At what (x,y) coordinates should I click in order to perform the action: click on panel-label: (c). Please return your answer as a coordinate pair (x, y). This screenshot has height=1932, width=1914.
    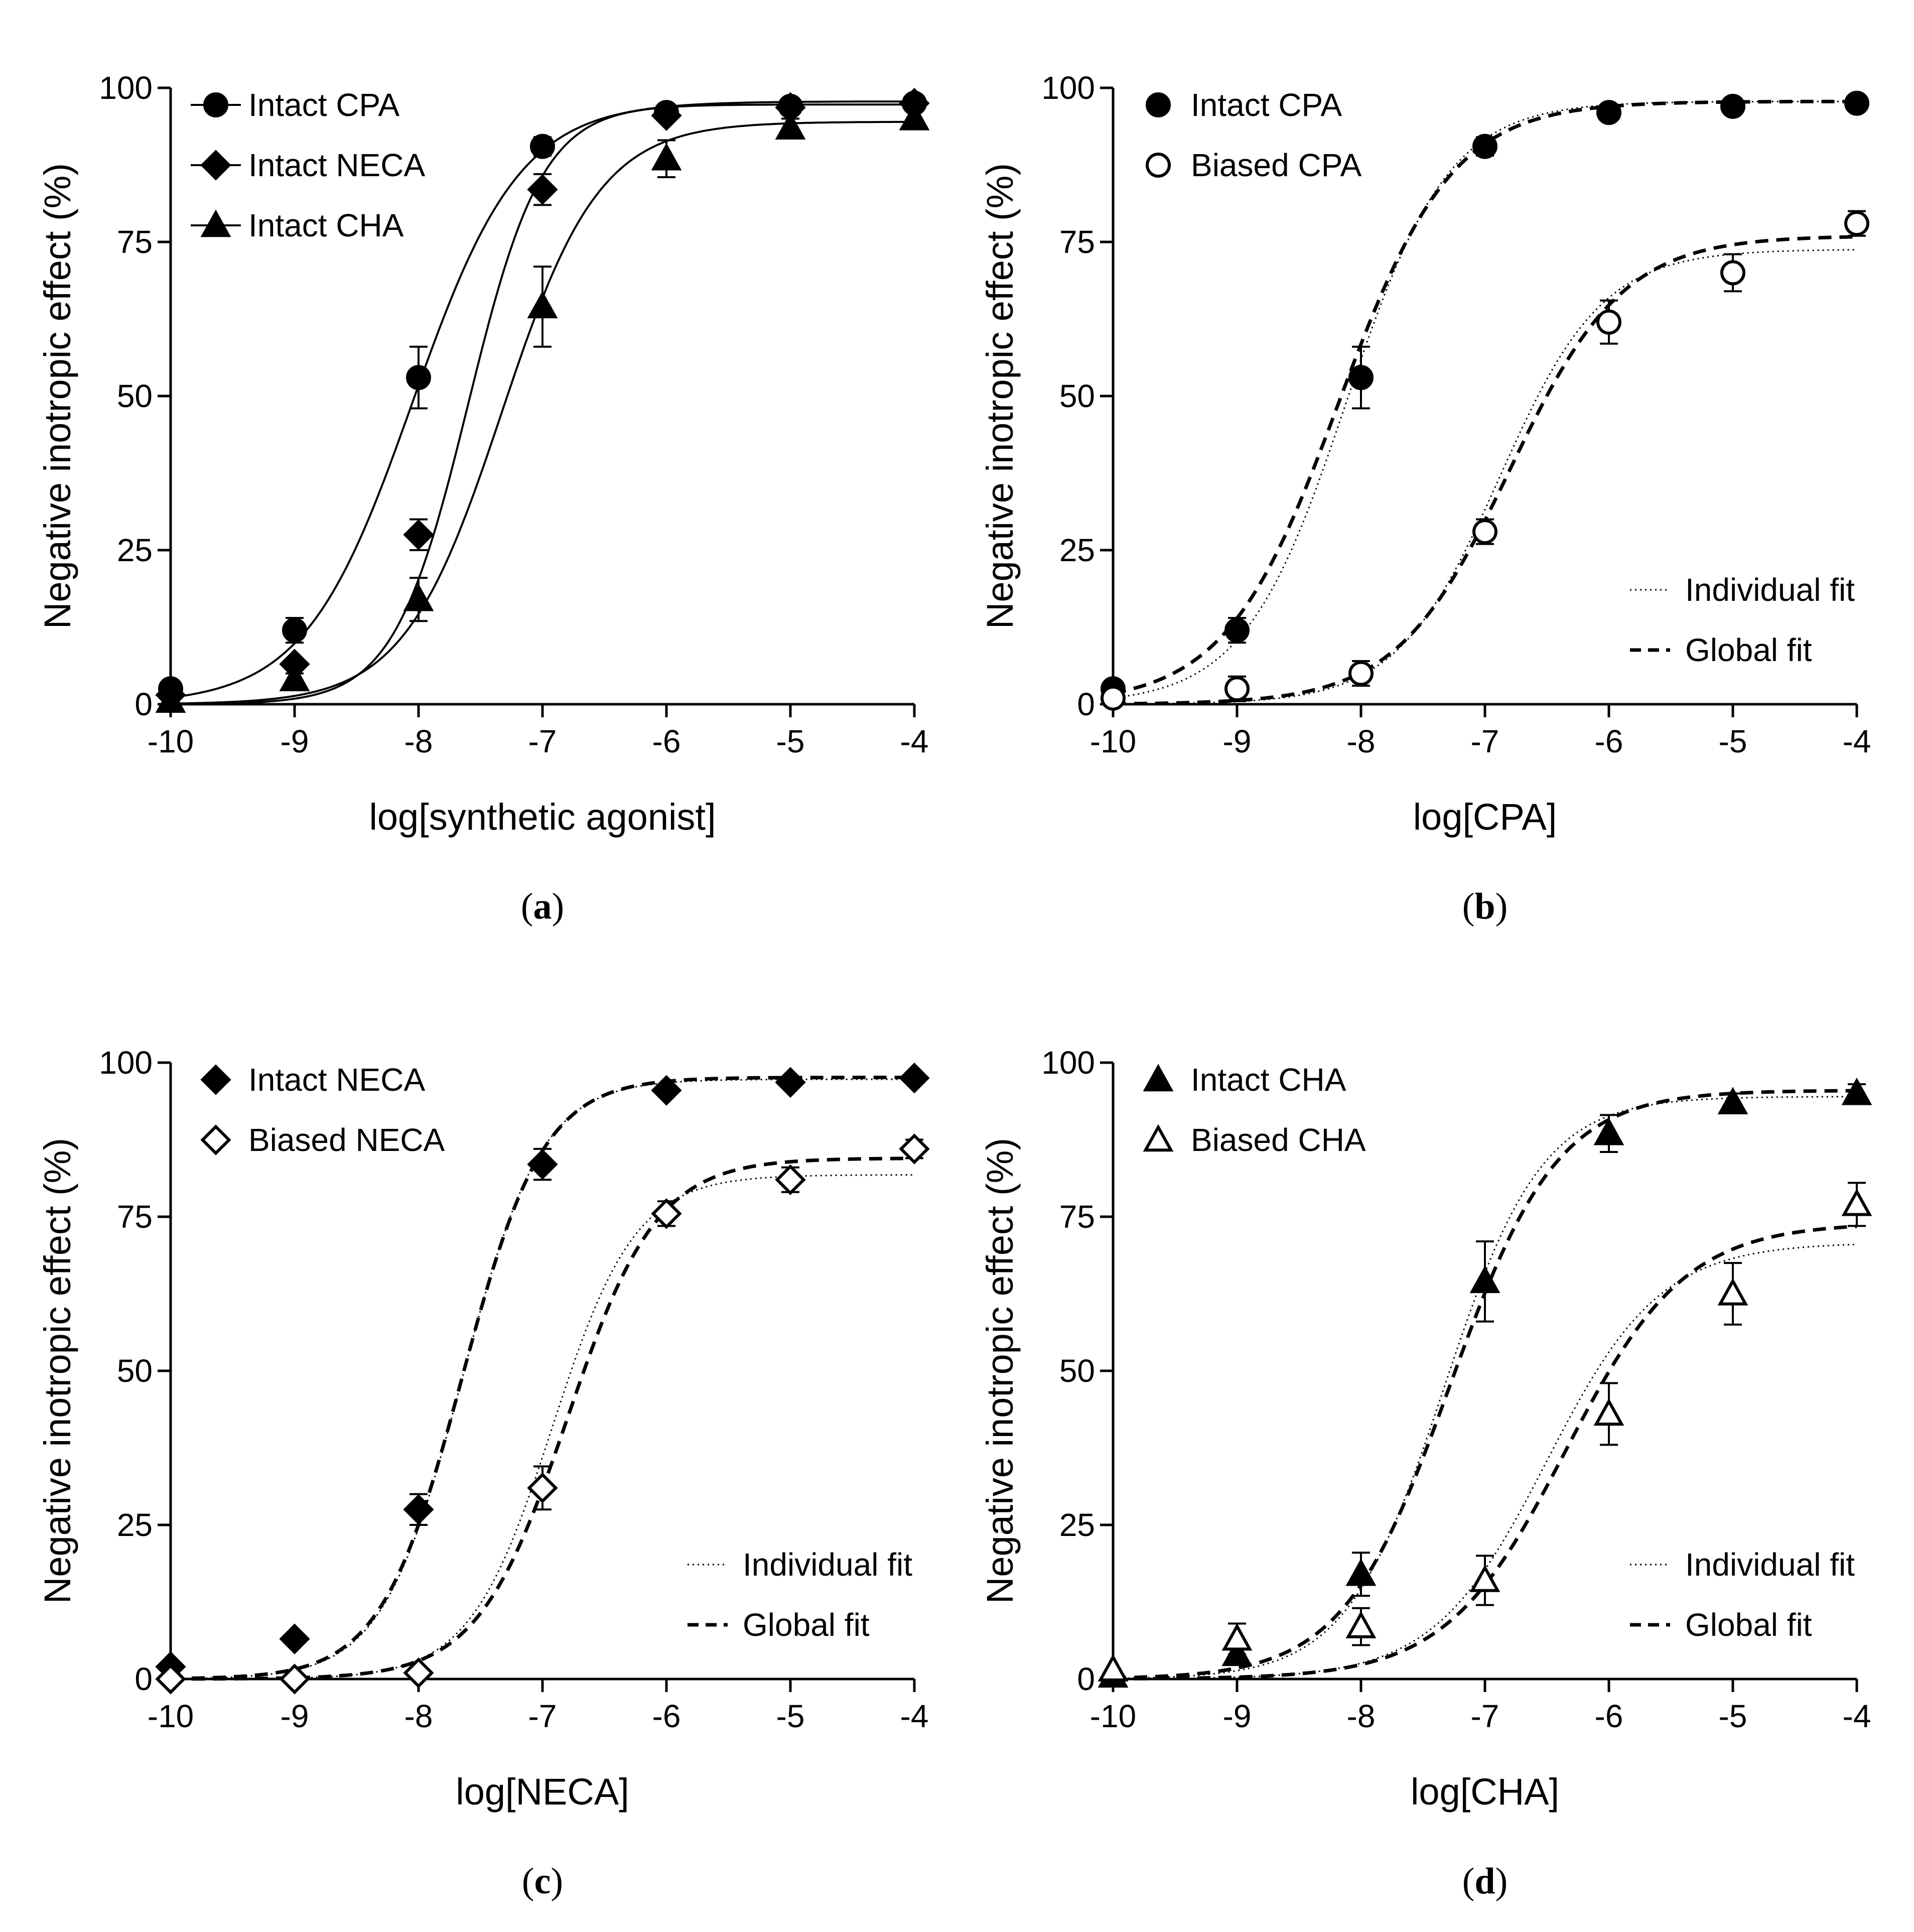
    Looking at the image, I should click on (542, 1881).